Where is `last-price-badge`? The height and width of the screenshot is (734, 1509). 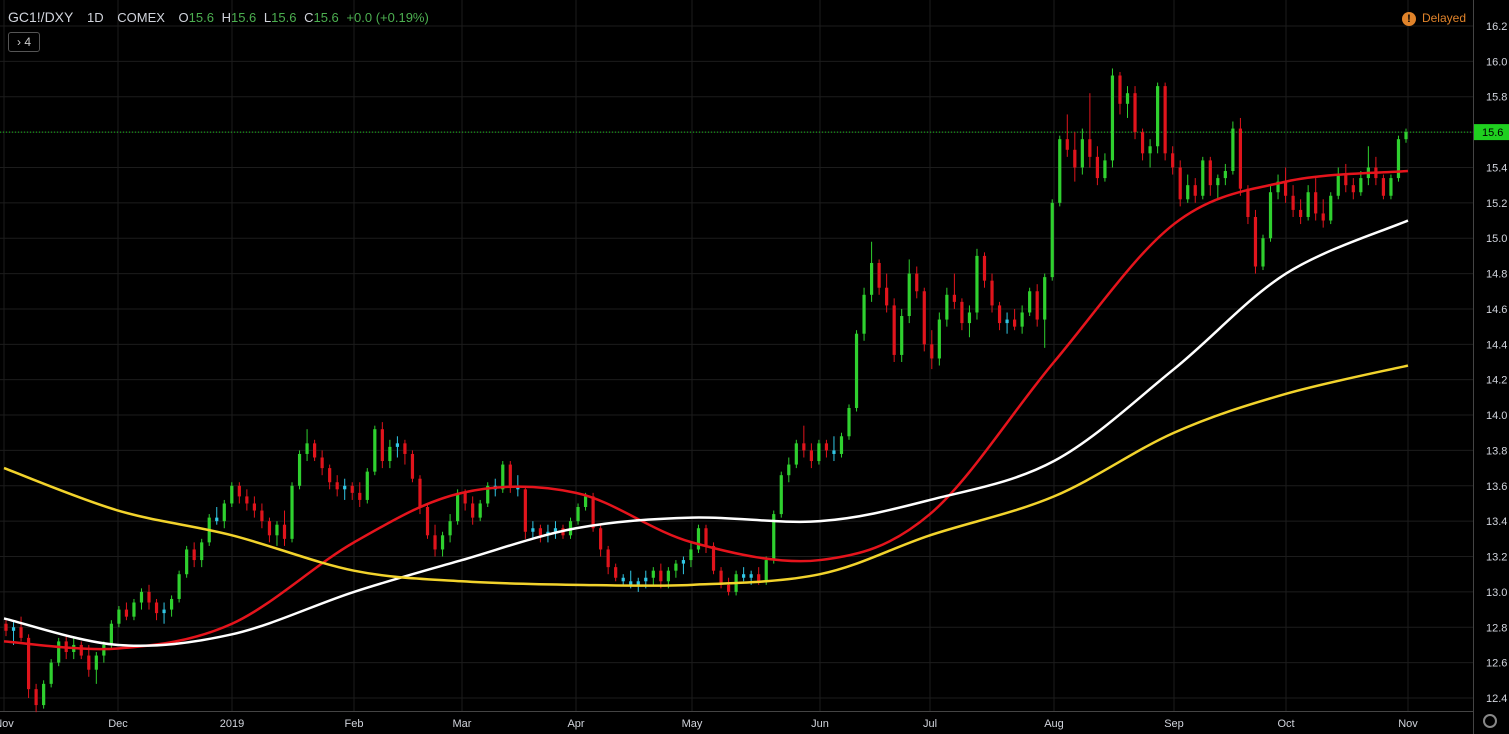 last-price-badge is located at coordinates (1491, 132).